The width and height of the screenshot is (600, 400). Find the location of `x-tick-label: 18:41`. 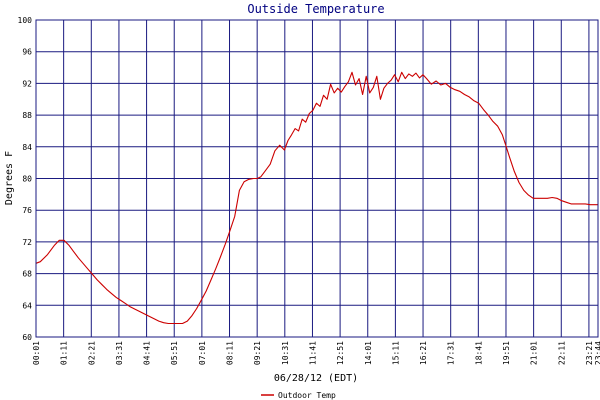

x-tick-label: 18:41 is located at coordinates (478, 353).